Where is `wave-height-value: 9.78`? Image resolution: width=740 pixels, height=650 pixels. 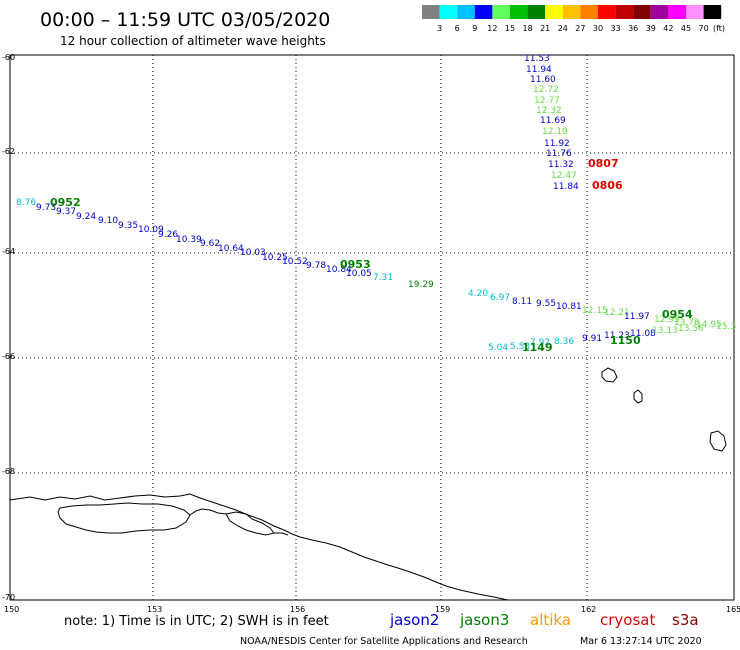 wave-height-value: 9.78 is located at coordinates (316, 266).